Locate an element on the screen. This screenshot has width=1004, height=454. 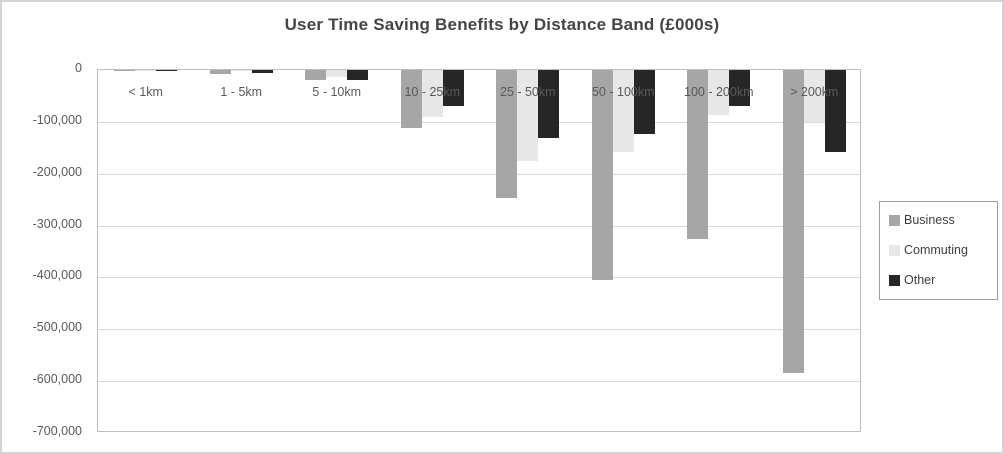
legend-label: Other is located at coordinates (920, 280).